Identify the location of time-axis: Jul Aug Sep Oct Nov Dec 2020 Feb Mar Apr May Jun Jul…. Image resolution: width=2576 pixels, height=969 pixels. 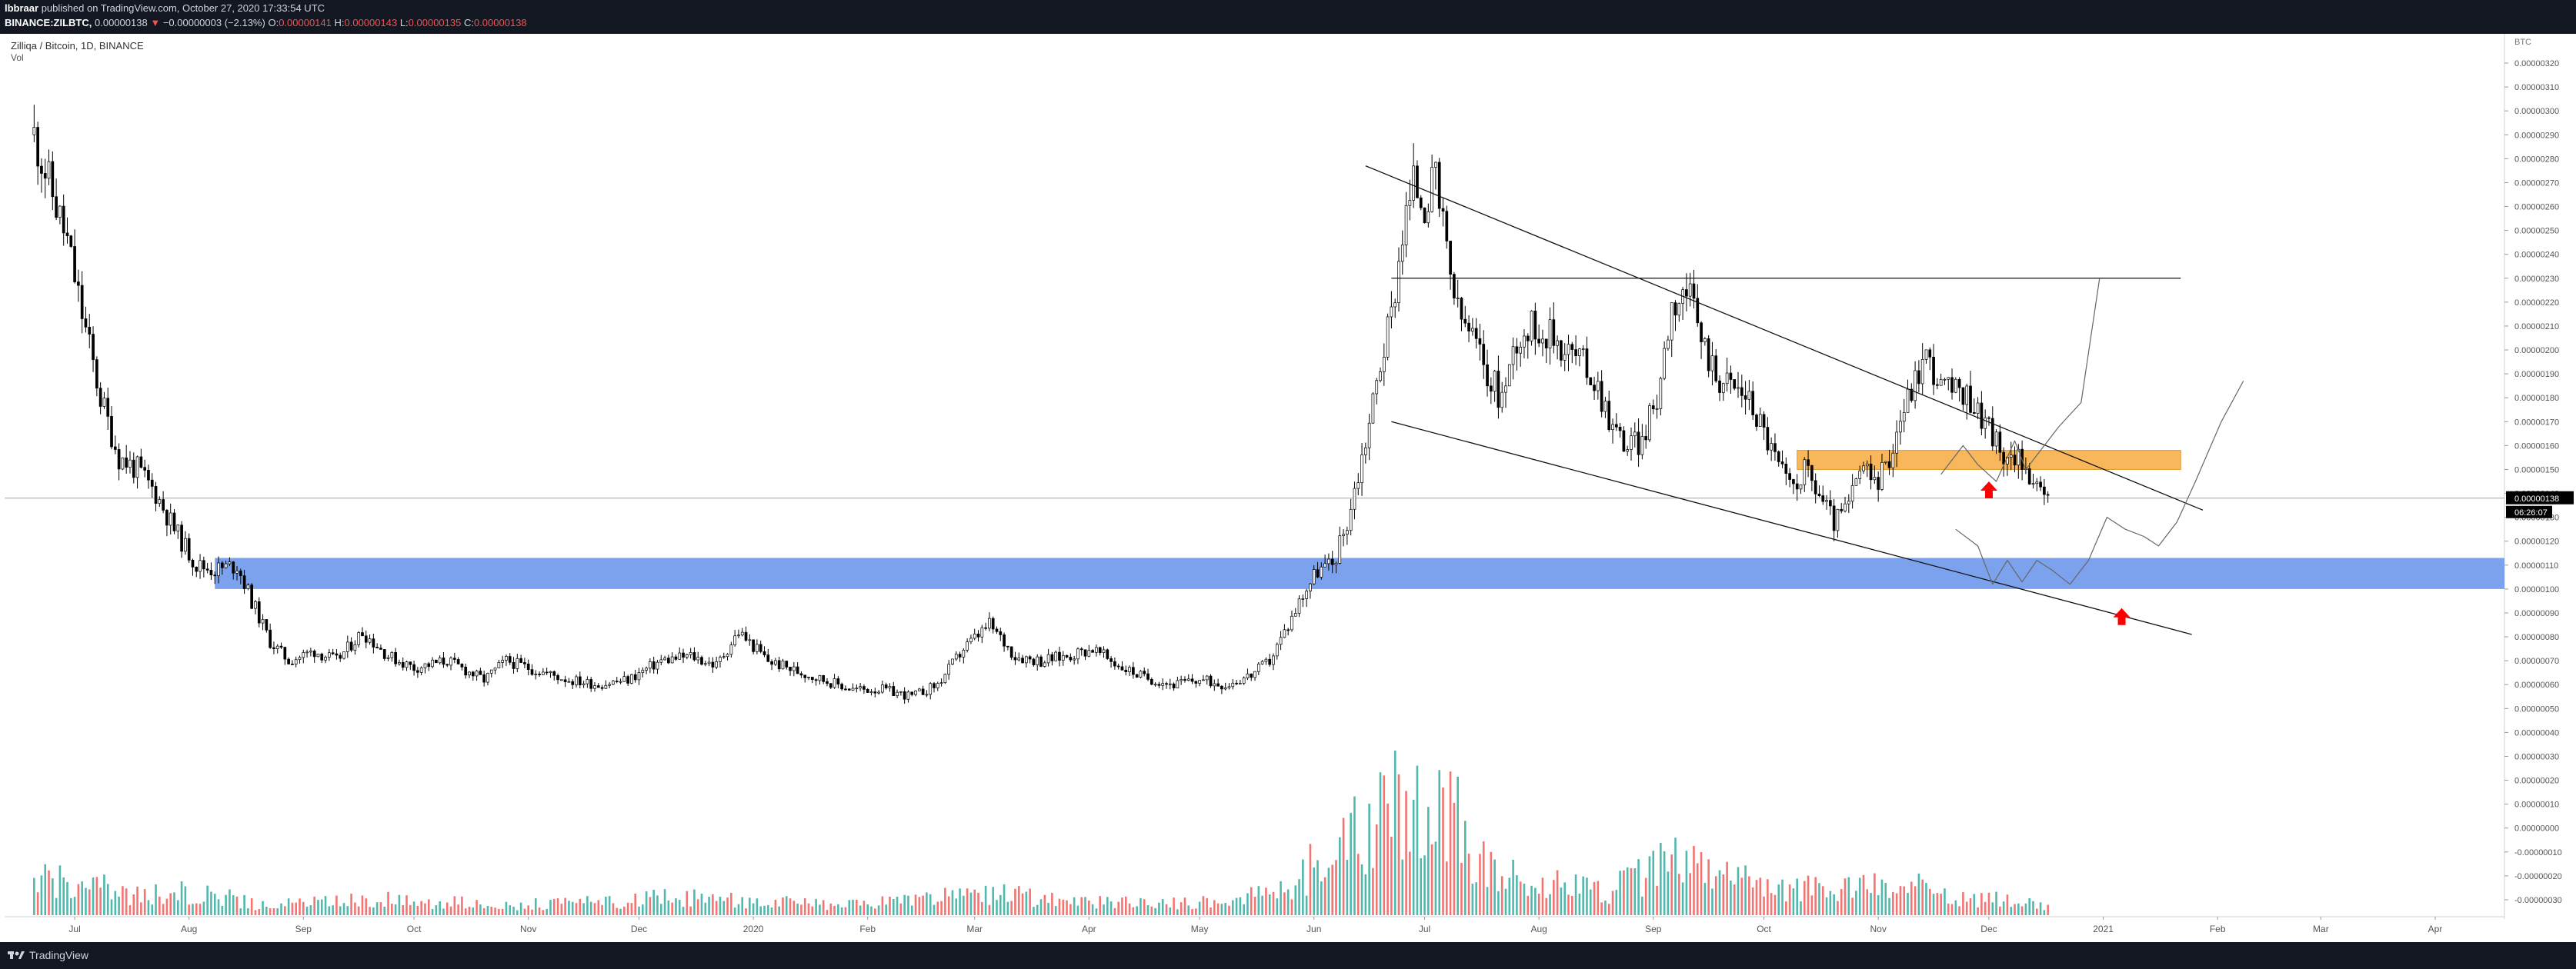
(1255, 925).